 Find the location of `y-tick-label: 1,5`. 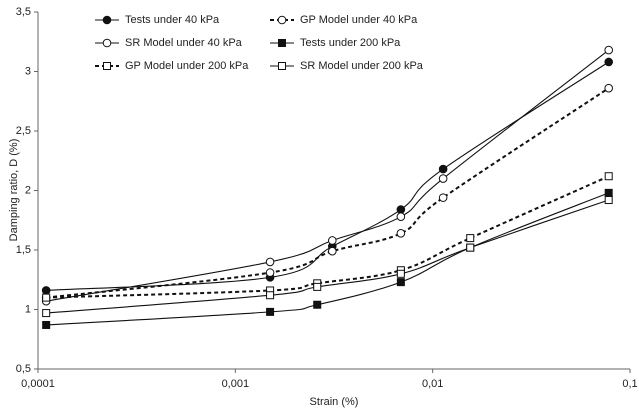

y-tick-label: 1,5 is located at coordinates (23, 250).